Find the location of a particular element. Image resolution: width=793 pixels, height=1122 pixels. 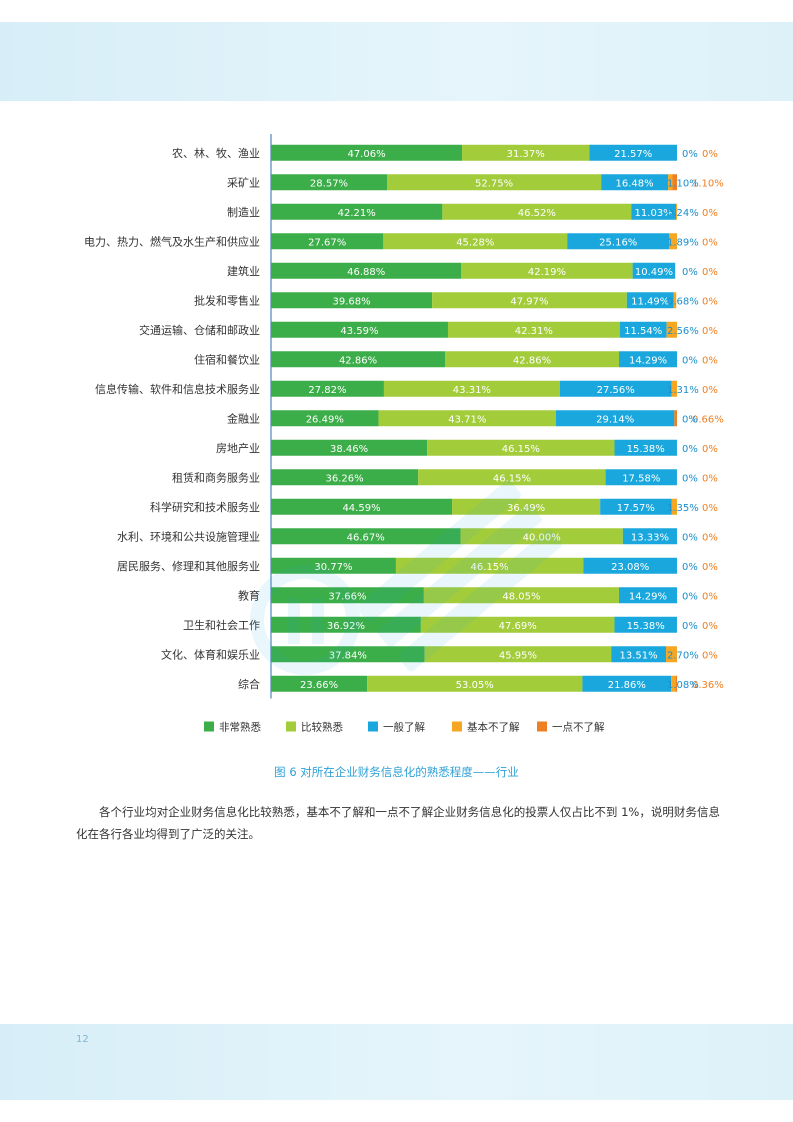

data-label: 38.46% is located at coordinates (349, 449).